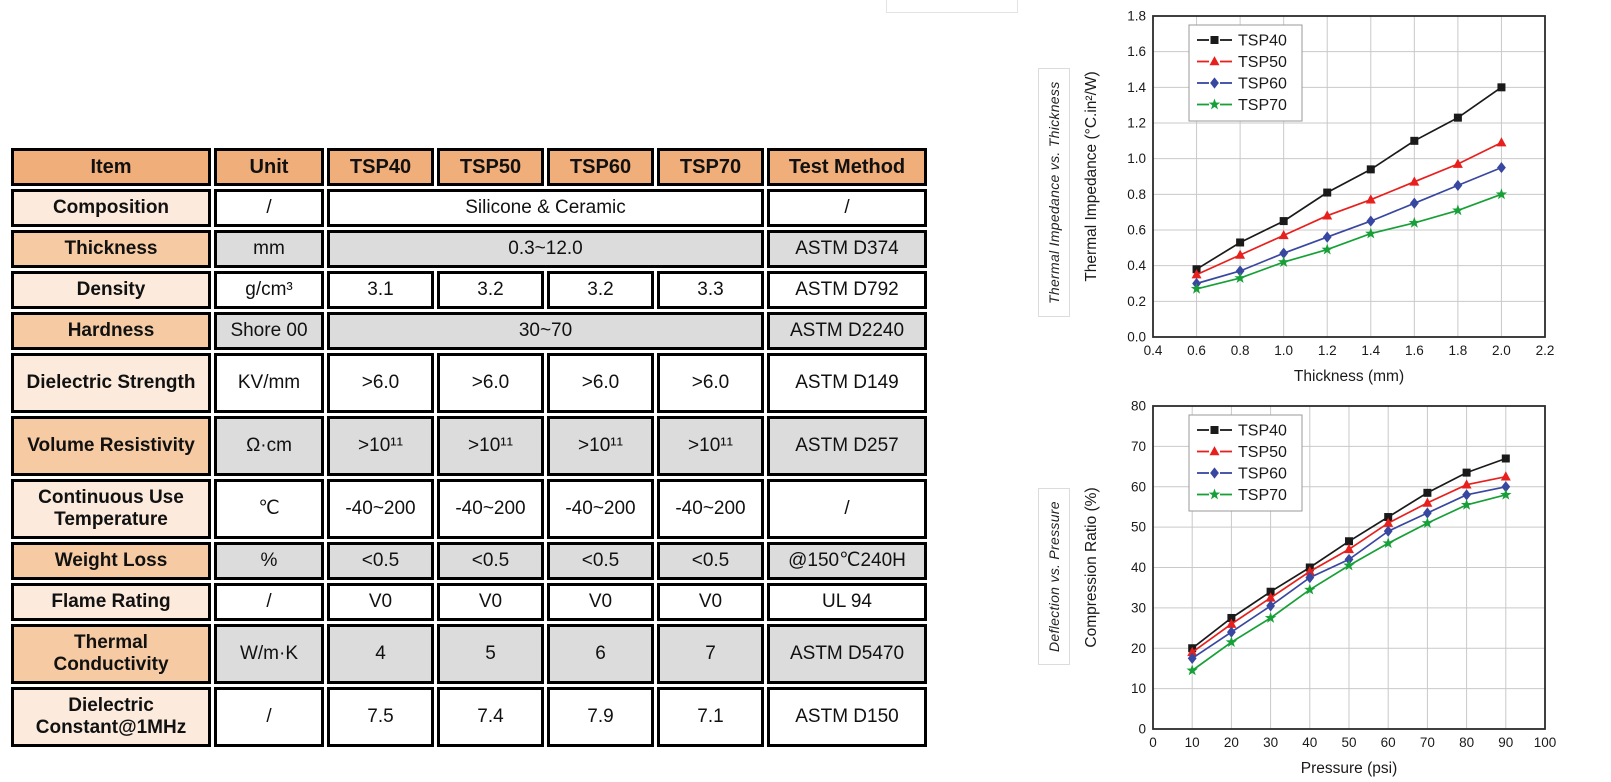  What do you see at coordinates (380, 654) in the screenshot?
I see `value-cell: 4` at bounding box center [380, 654].